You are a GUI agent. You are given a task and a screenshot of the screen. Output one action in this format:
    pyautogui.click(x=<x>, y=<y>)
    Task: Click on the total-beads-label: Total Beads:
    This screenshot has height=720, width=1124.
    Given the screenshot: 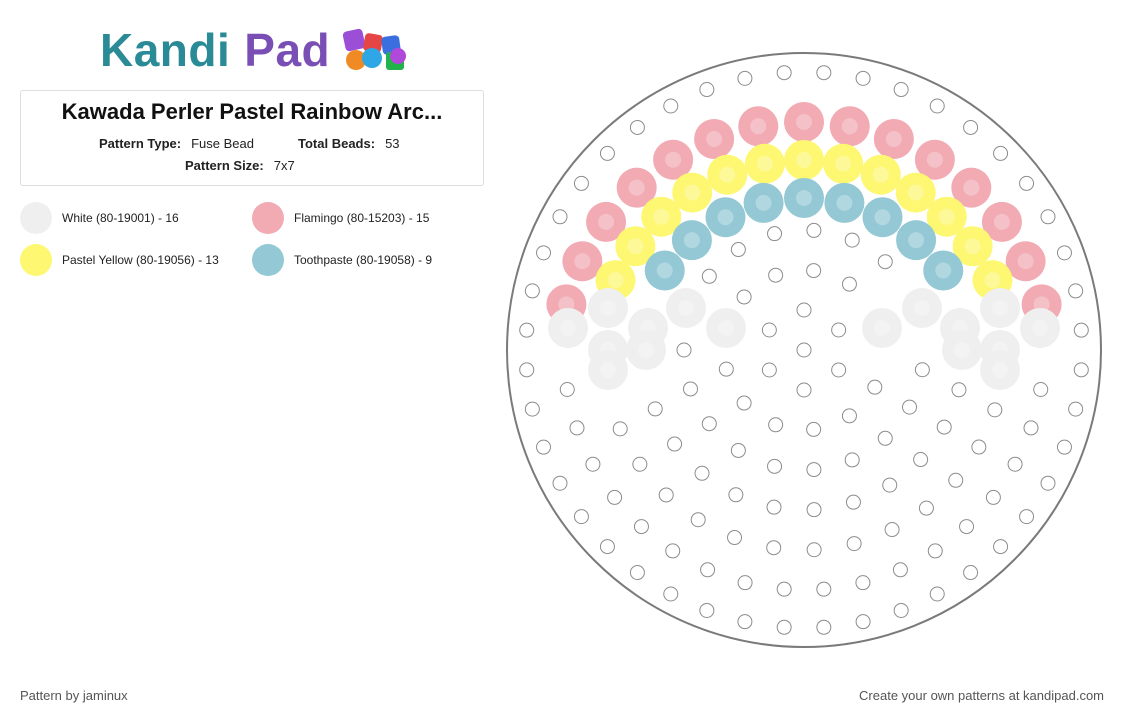 What is the action you would take?
    pyautogui.click(x=337, y=143)
    